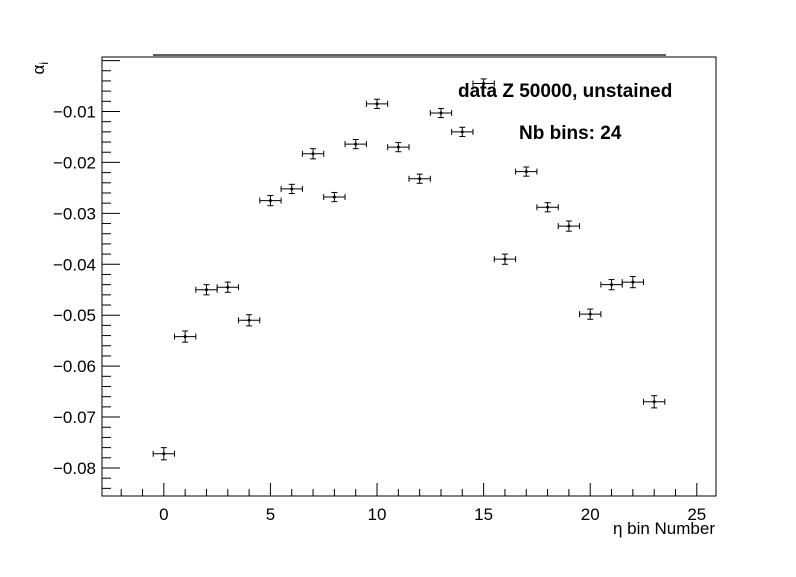 This screenshot has height=577, width=796. I want to click on y-axis-title-main: α, so click(38, 70).